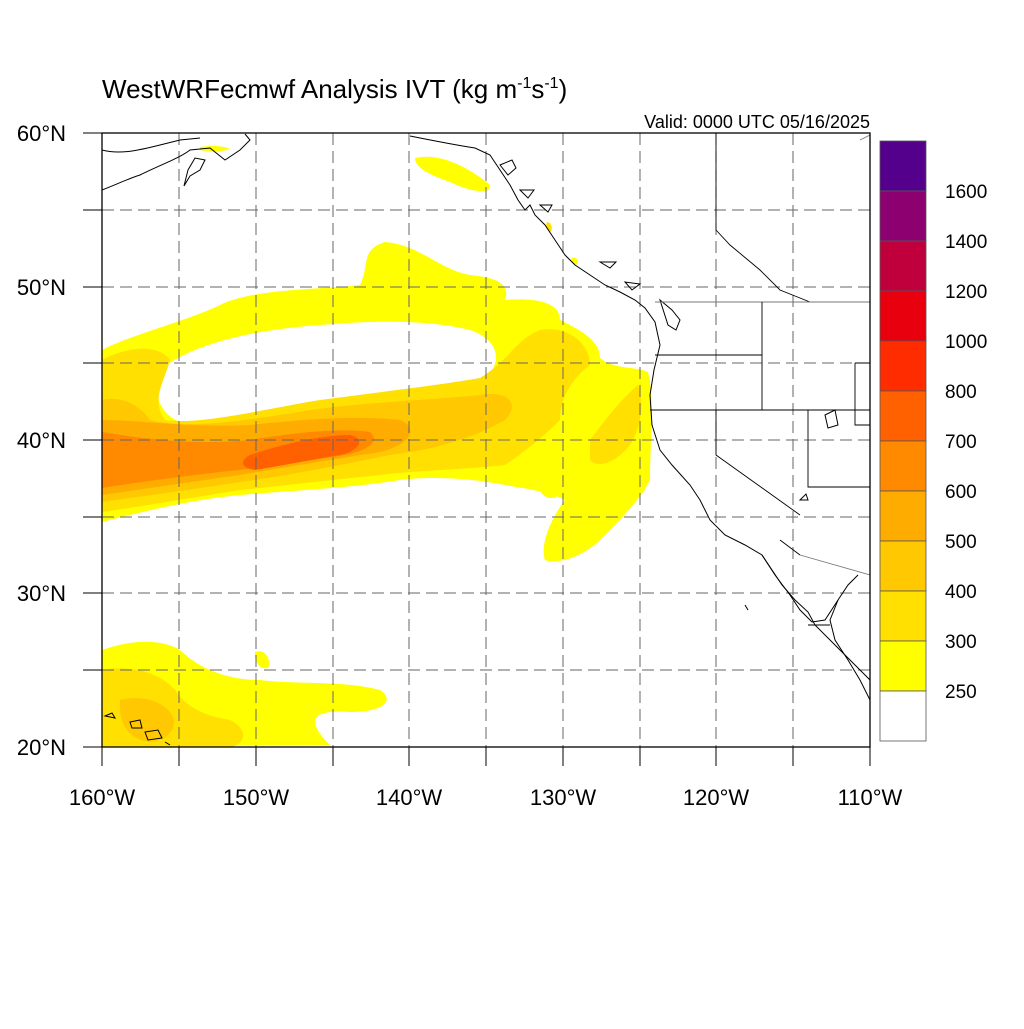 This screenshot has height=1029, width=1024. What do you see at coordinates (870, 797) in the screenshot?
I see `lon-label: 110°W` at bounding box center [870, 797].